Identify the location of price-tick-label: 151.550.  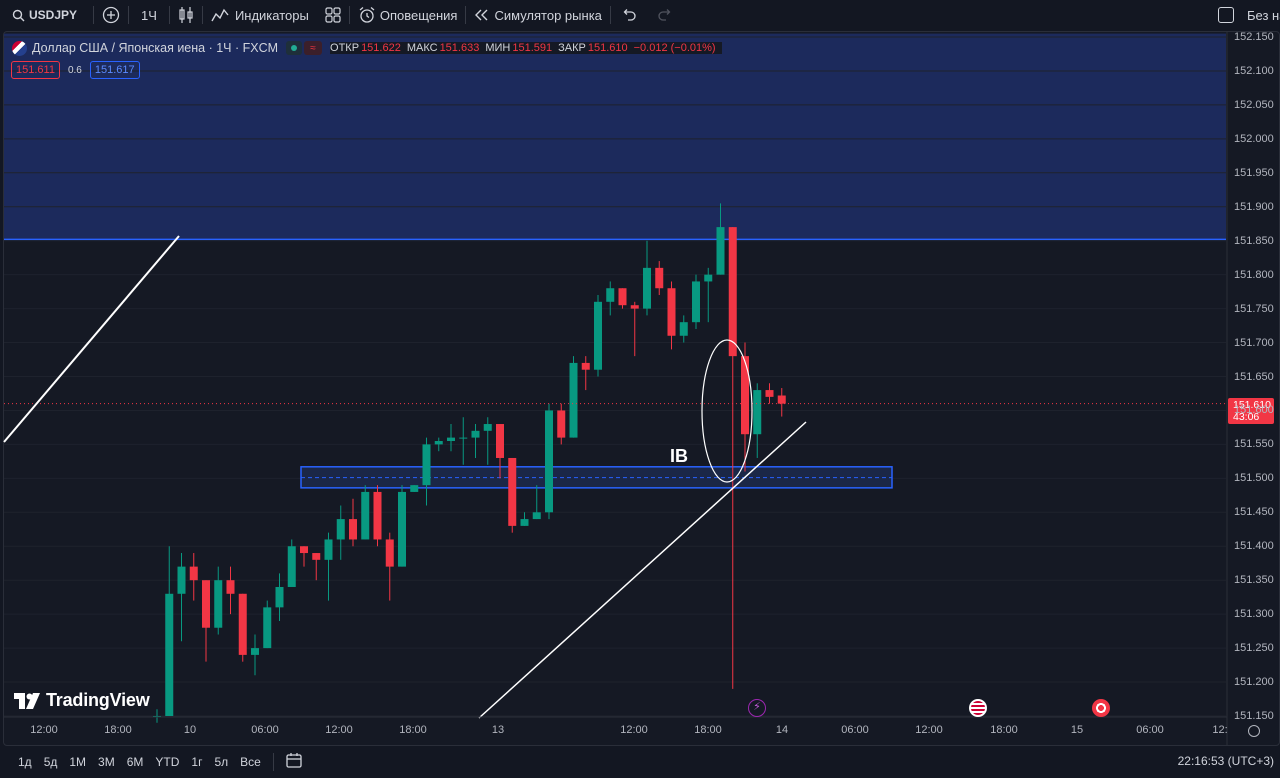
(1254, 444).